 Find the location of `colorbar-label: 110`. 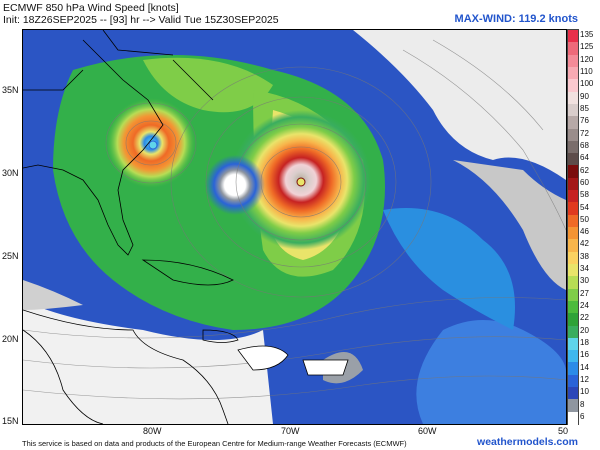

colorbar-label: 110 is located at coordinates (586, 72).